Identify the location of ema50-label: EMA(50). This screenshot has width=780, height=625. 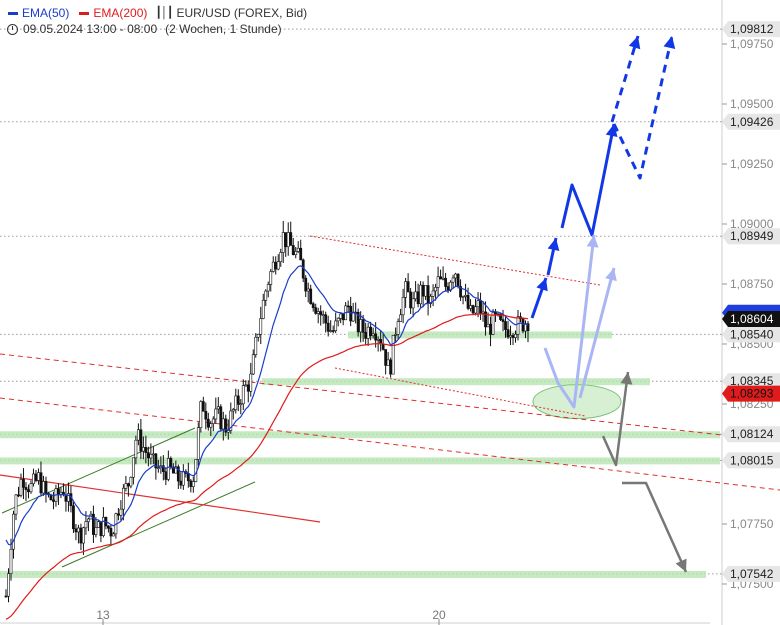
(46, 13).